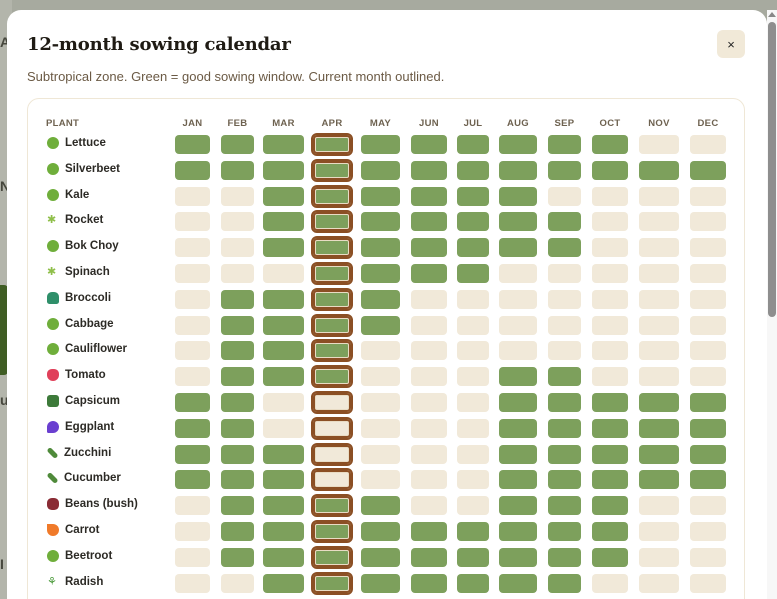 Image resolution: width=777 pixels, height=599 pixels. Describe the element at coordinates (731, 44) in the screenshot. I see `close-button: ×` at that location.